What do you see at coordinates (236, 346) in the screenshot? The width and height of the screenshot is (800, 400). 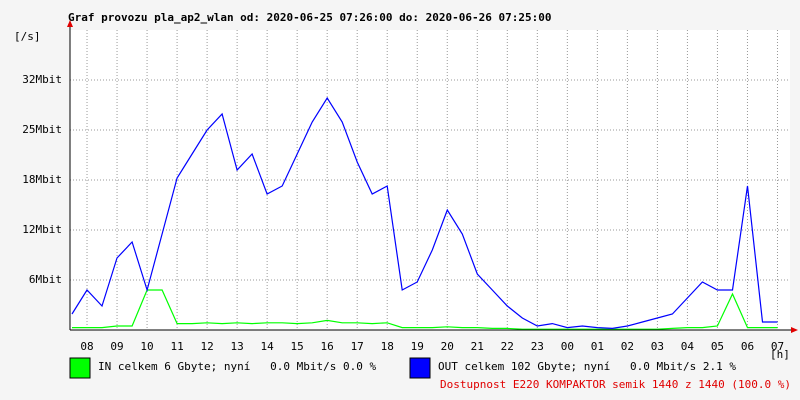 I see `x-tick-label: 13` at bounding box center [236, 346].